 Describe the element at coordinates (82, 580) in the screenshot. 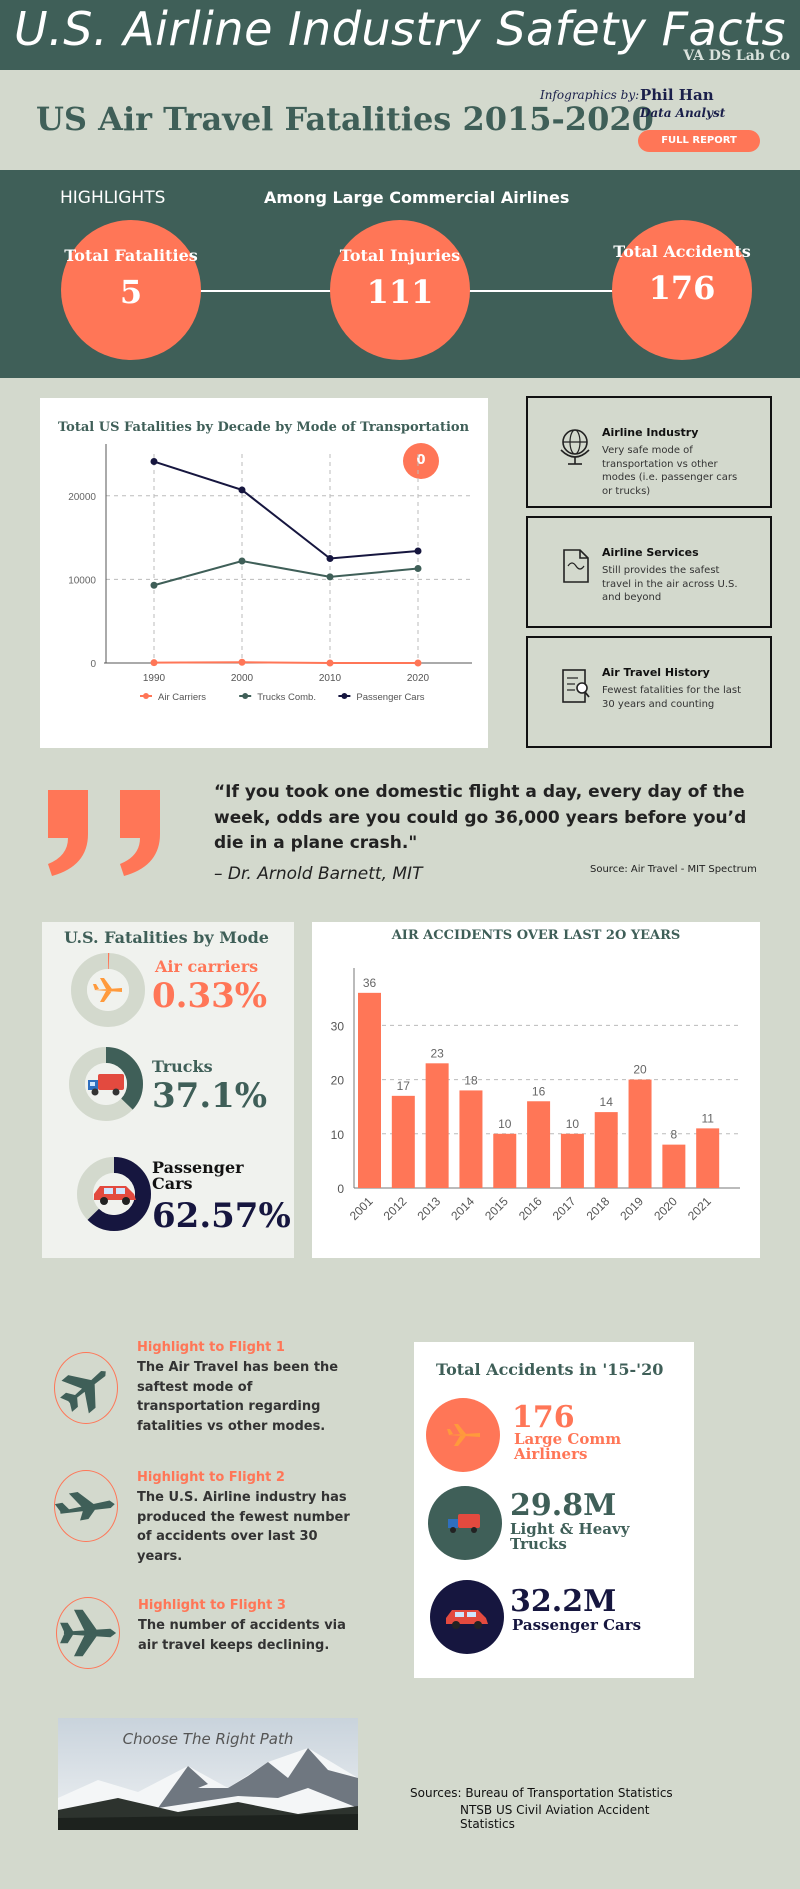

I see `y-tick-label: 10000` at that location.